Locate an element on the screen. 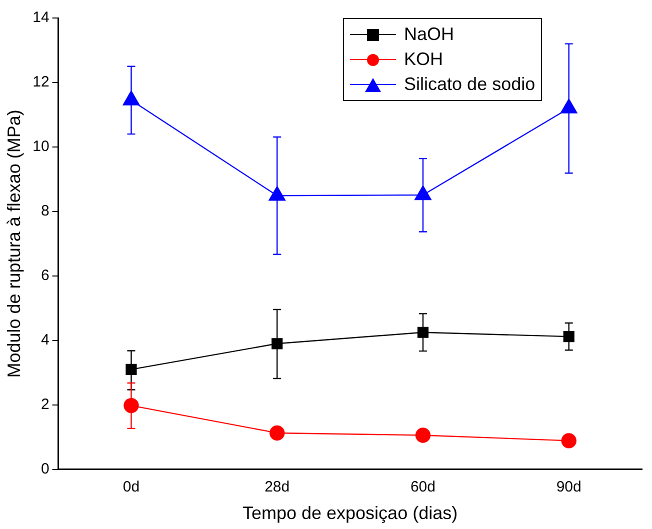 The image size is (652, 529). y-tick-label: 14 is located at coordinates (41, 17).